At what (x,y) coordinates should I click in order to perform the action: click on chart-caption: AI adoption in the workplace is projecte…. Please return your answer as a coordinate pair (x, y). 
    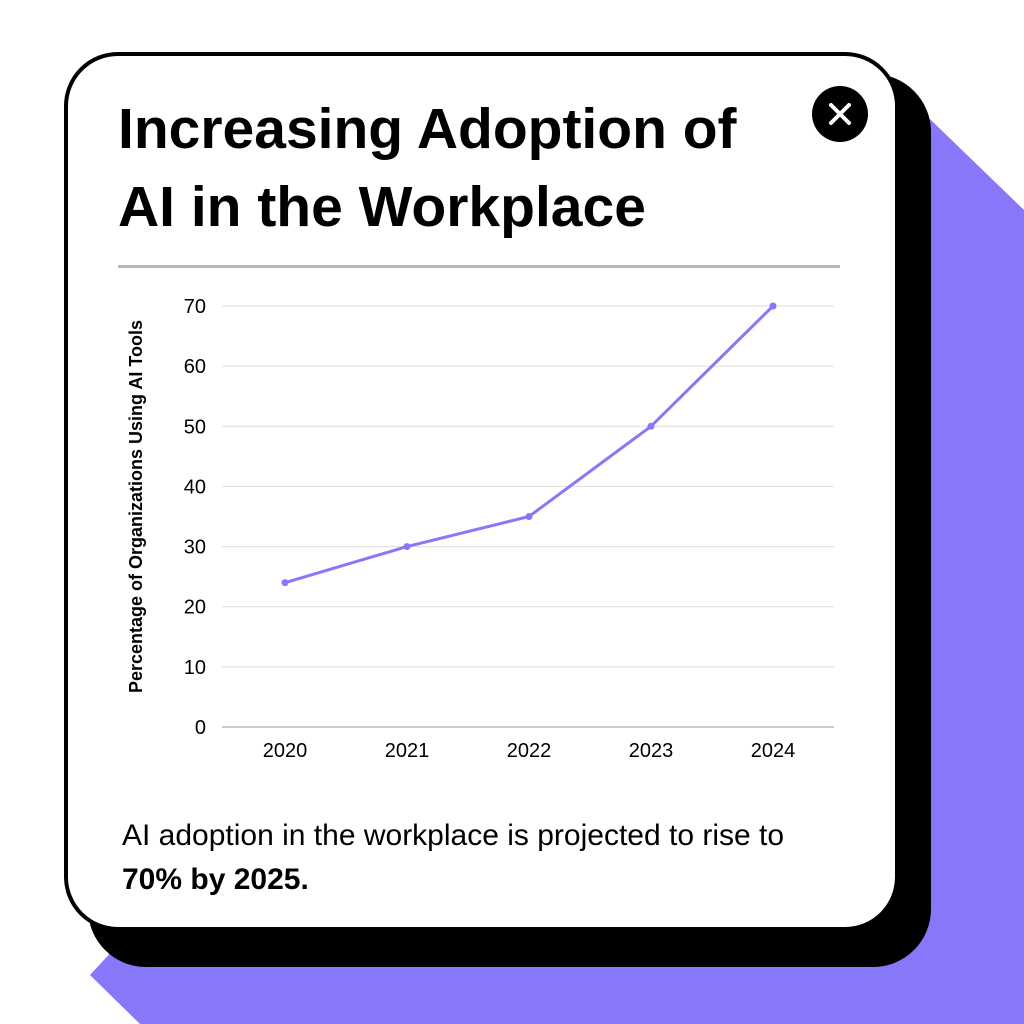
    Looking at the image, I should click on (487, 858).